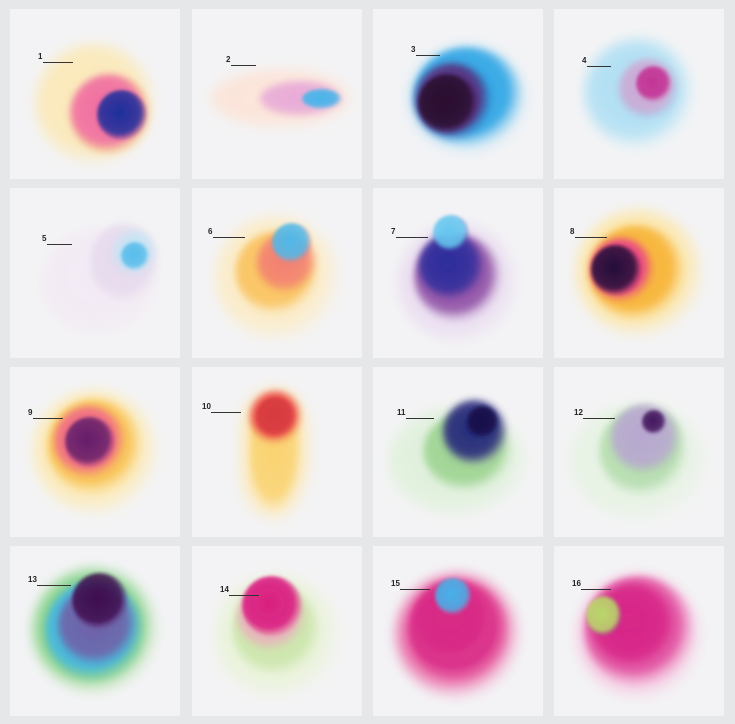 The height and width of the screenshot is (724, 735). What do you see at coordinates (572, 231) in the screenshot?
I see `tile-number: 8` at bounding box center [572, 231].